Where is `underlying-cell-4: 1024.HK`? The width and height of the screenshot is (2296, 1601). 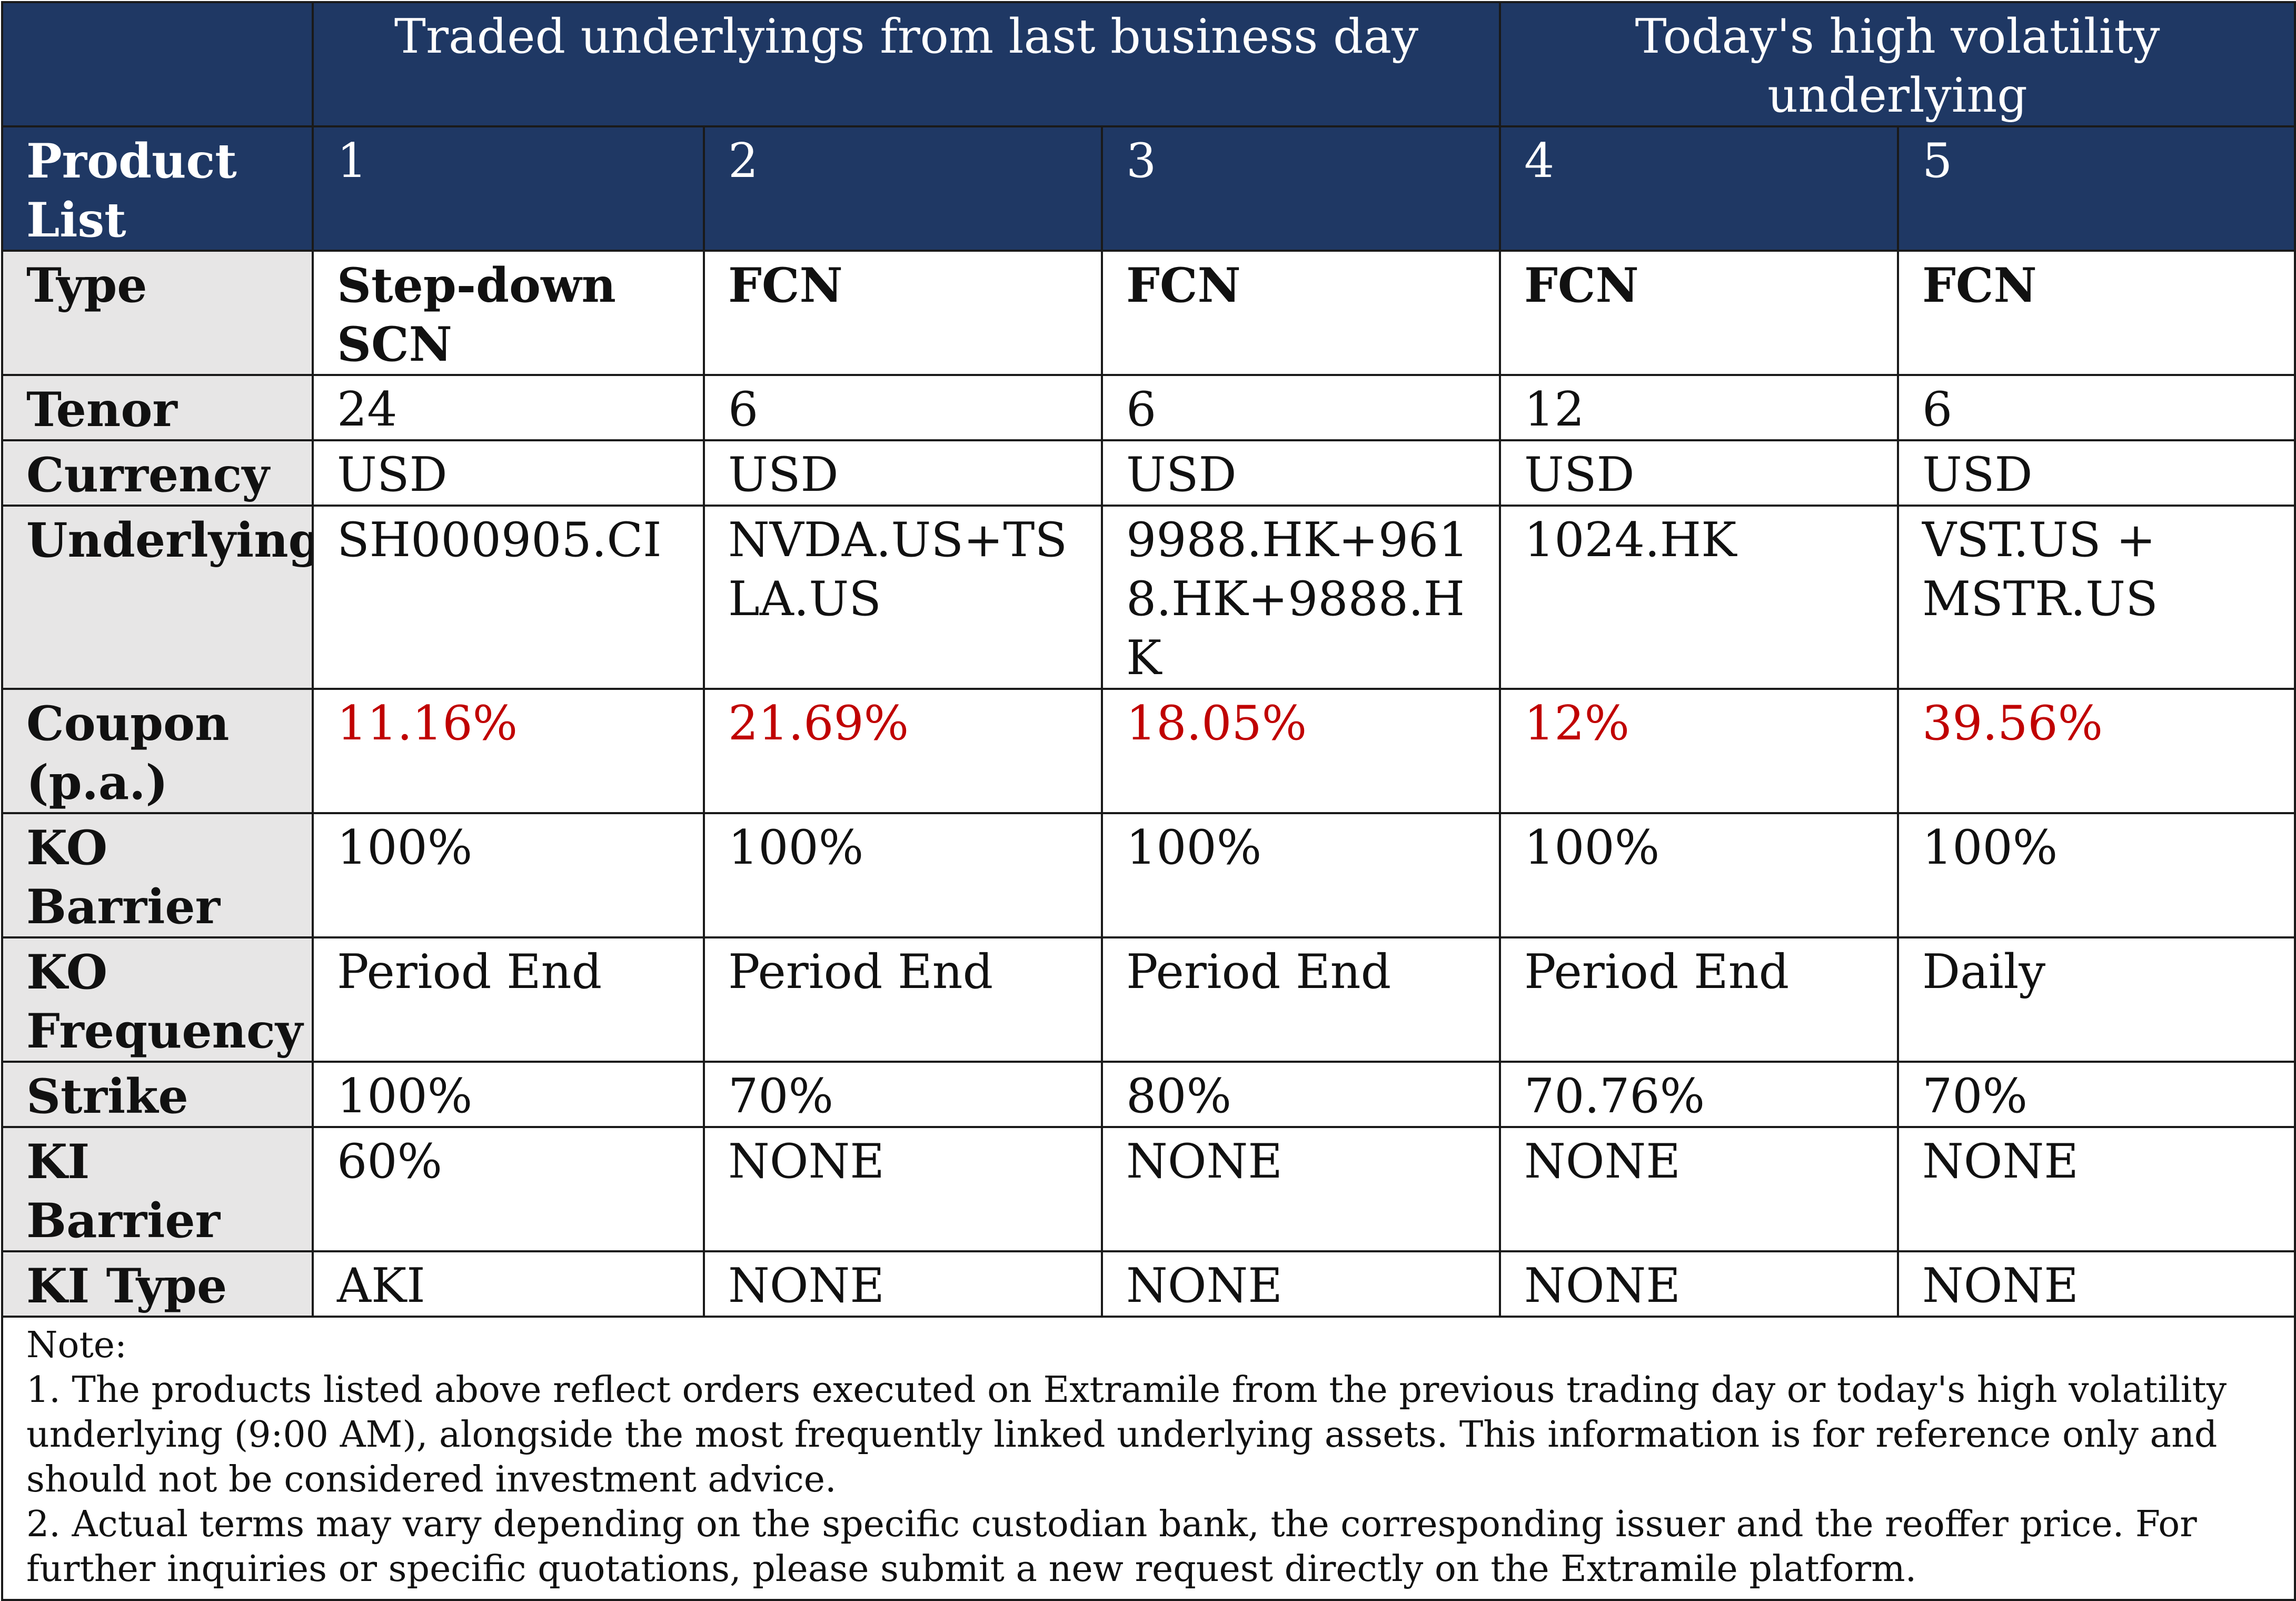 underlying-cell-4: 1024.HK is located at coordinates (1699, 597).